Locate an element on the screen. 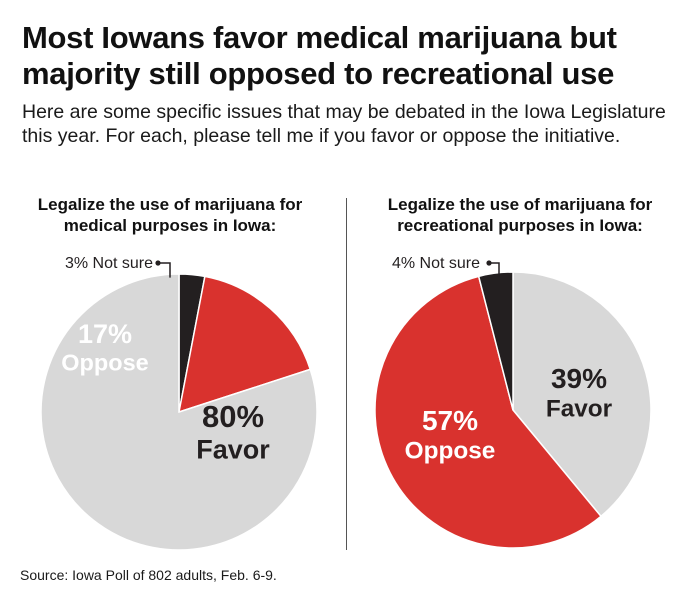  medical-oppose-name-label: Oppose is located at coordinates (104, 363).